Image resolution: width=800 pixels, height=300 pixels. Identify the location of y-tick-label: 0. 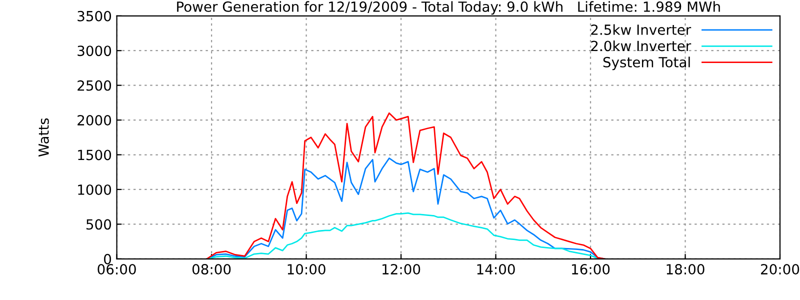
(108, 259).